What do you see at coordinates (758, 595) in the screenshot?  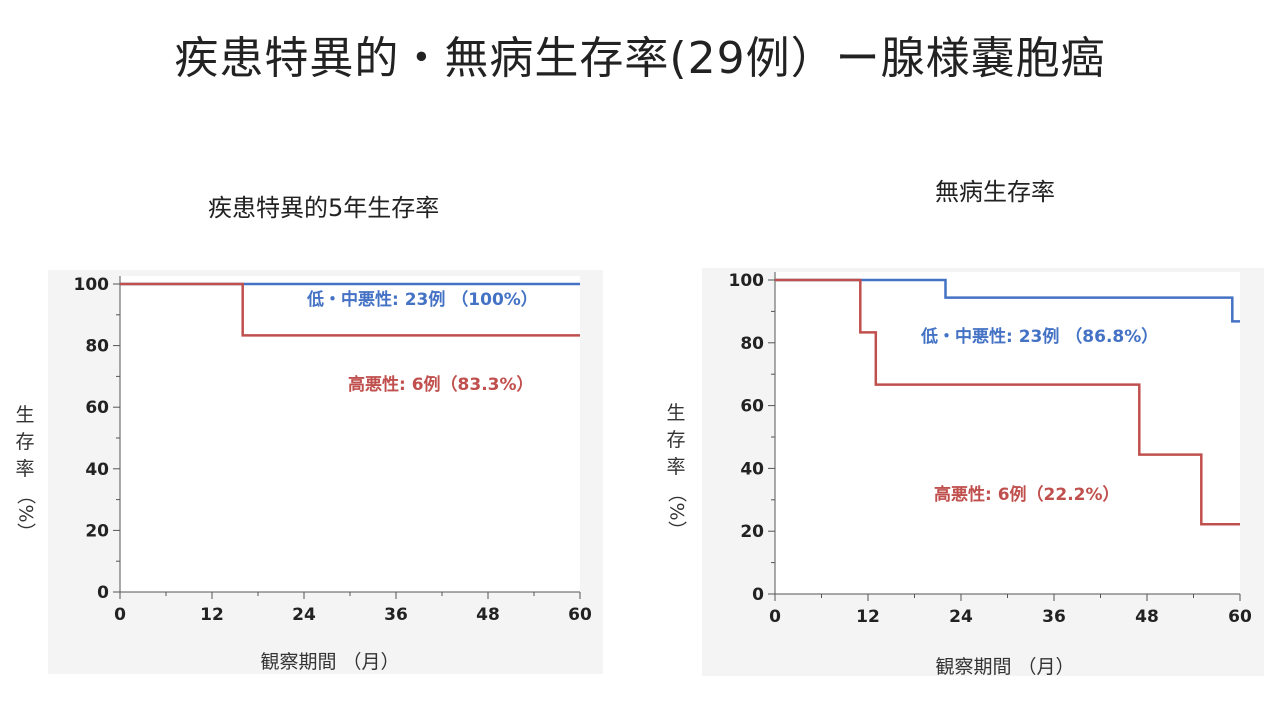 I see `chart-2-y-tick-label-0: 0` at bounding box center [758, 595].